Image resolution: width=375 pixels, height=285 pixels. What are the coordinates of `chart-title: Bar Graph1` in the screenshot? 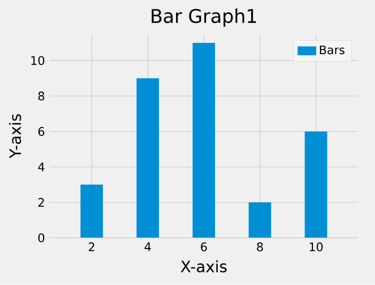 It's located at (204, 17).